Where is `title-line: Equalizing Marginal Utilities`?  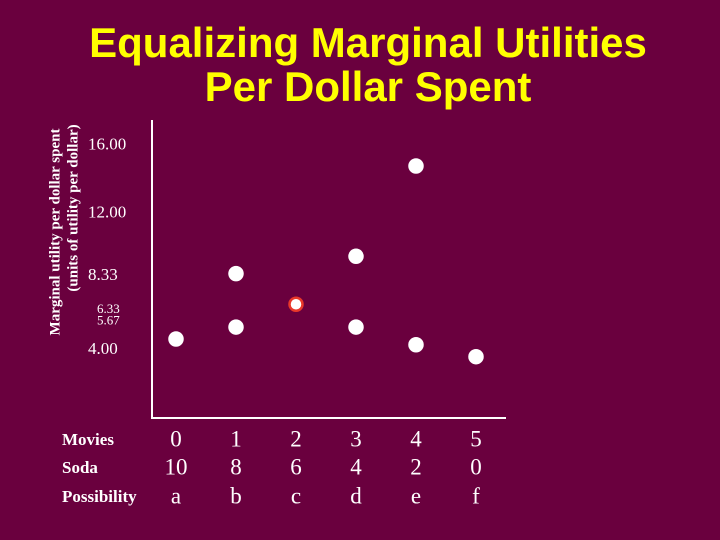
title-line: Equalizing Marginal Utilities is located at coordinates (368, 42).